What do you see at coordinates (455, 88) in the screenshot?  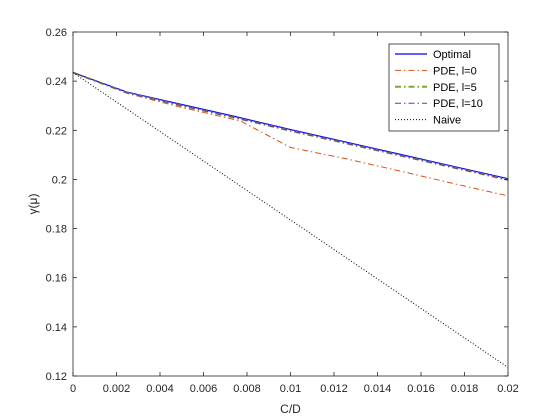 I see `legend-label: PDE, l=5` at bounding box center [455, 88].